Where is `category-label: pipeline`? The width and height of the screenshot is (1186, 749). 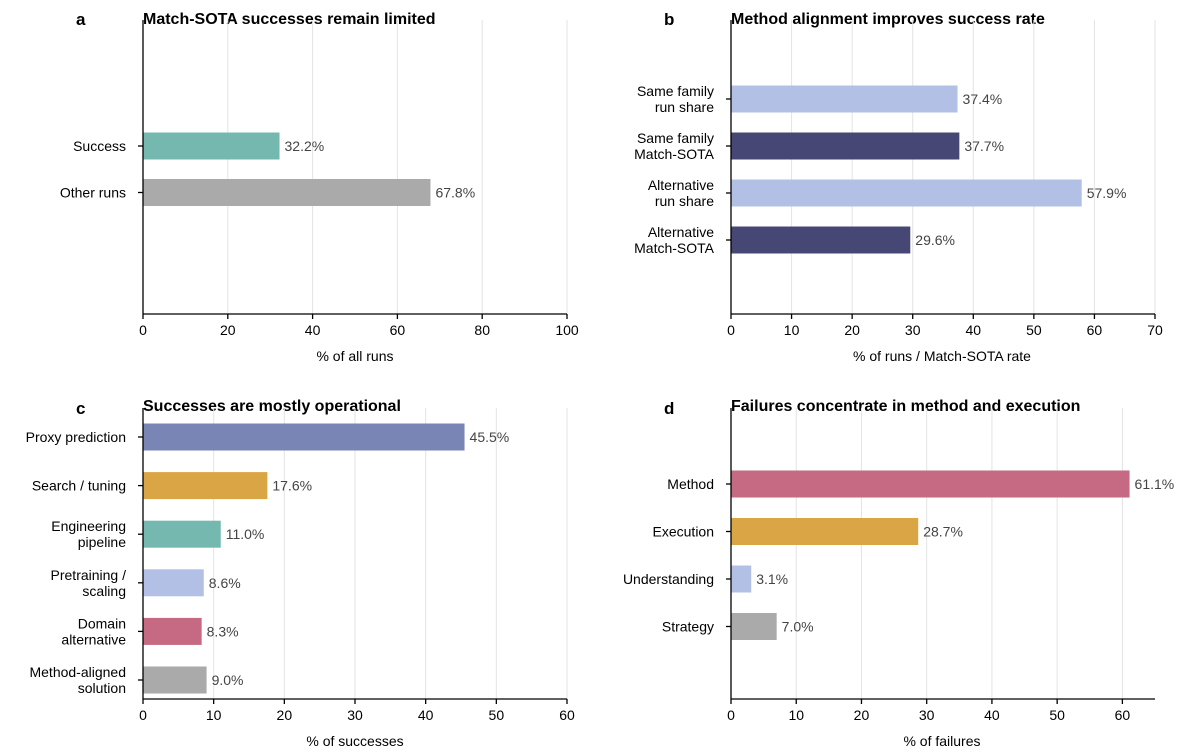 category-label: pipeline is located at coordinates (102, 542).